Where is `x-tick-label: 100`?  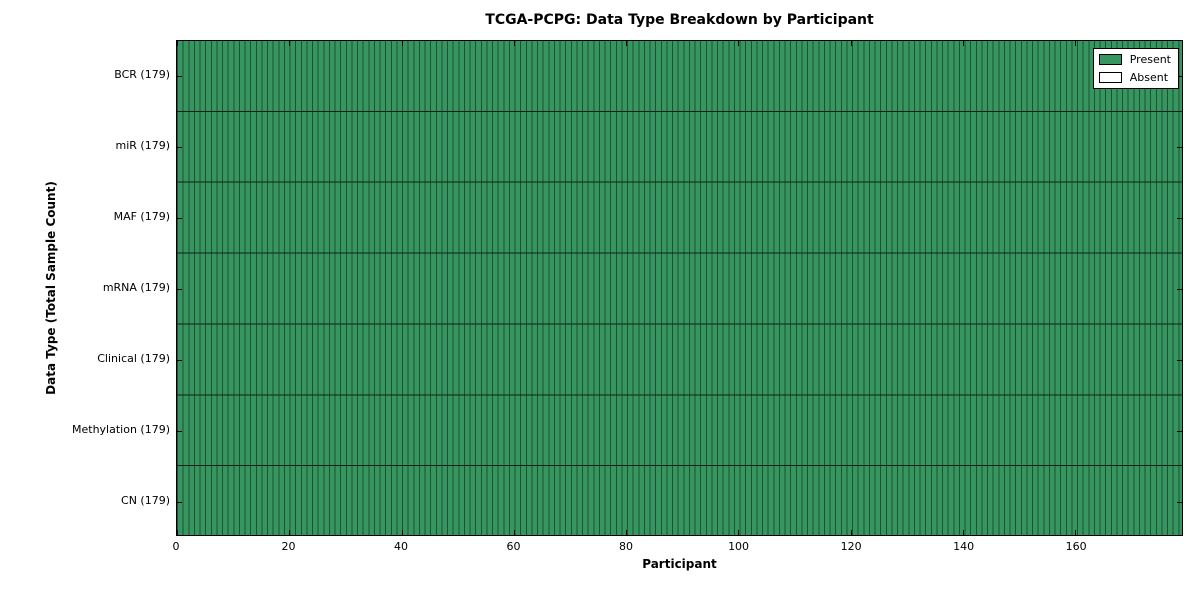
x-tick-label: 100 is located at coordinates (739, 546).